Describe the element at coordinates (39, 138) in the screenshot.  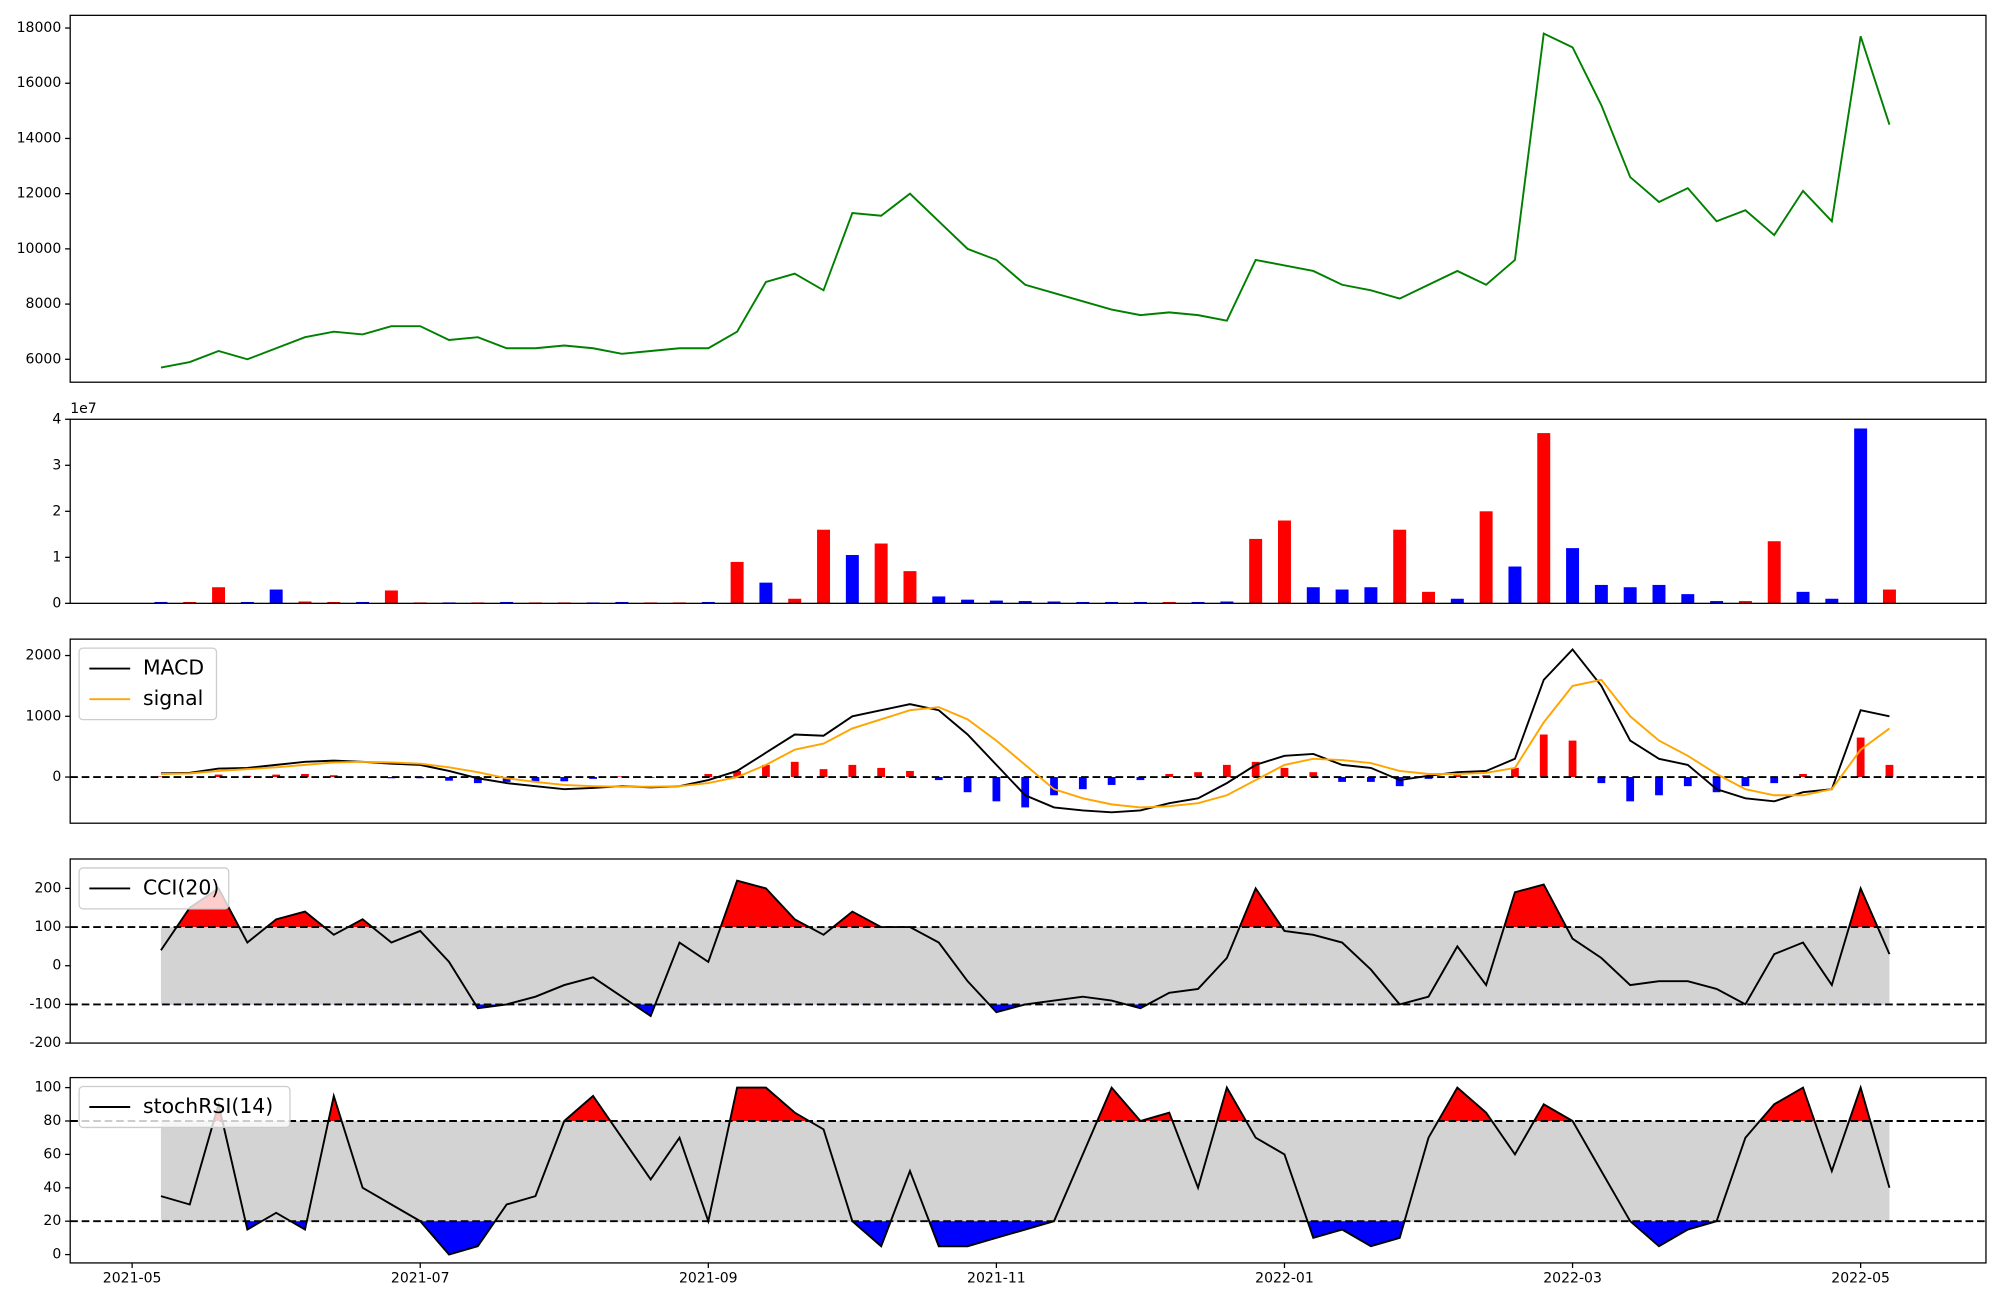
I see `y-tick-label: 14000` at that location.